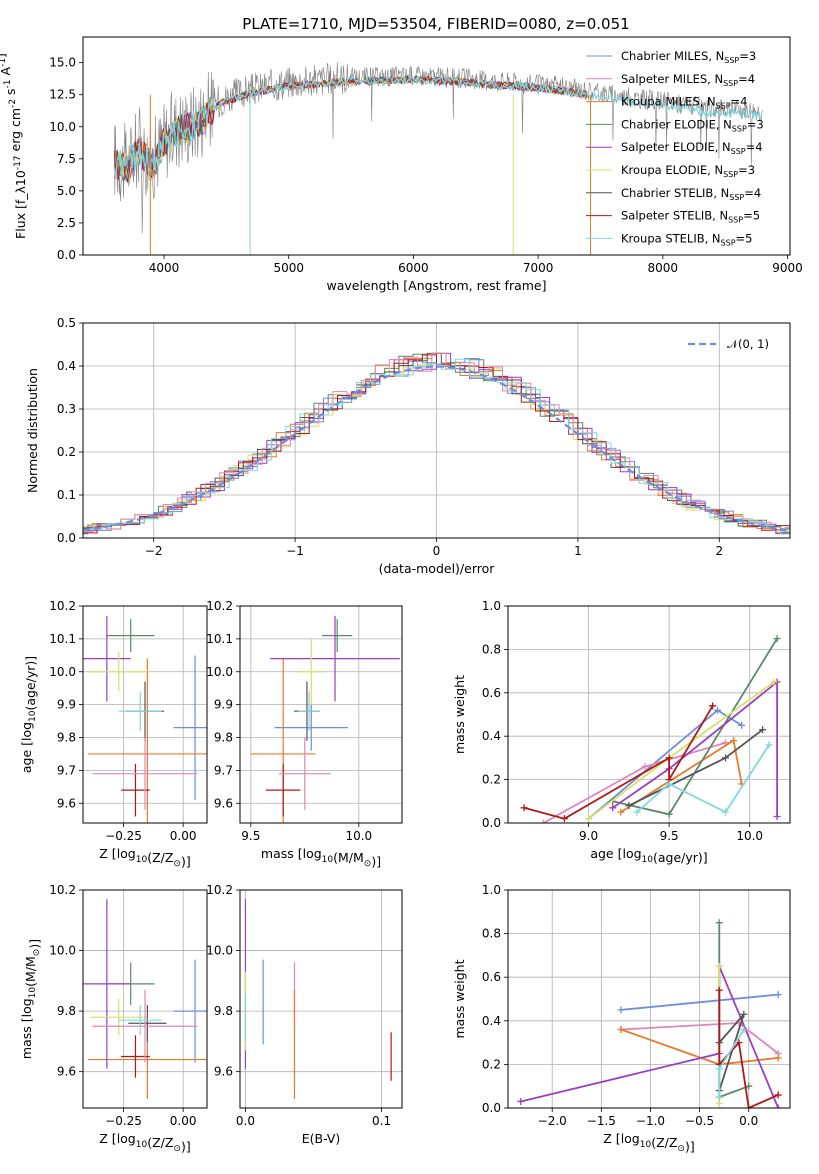 The width and height of the screenshot is (819, 1174). I want to click on mass-vs-ebv-frame, so click(321, 999).